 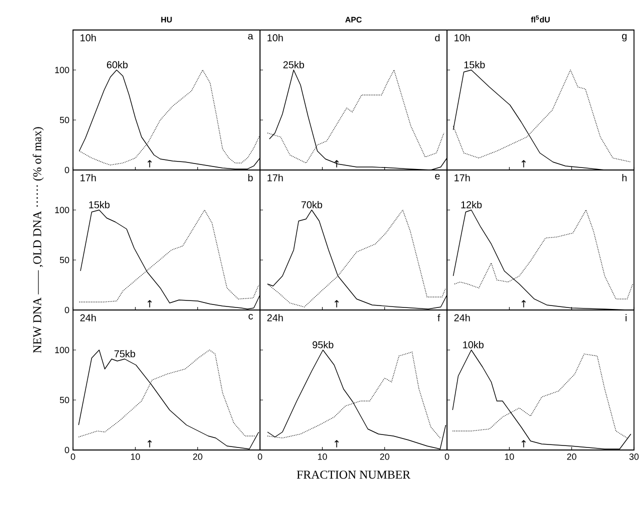 What do you see at coordinates (38, 240) in the screenshot?
I see `y-axis-title: NEW DNA —— ,OLD DNA ······ (% of max)` at bounding box center [38, 240].